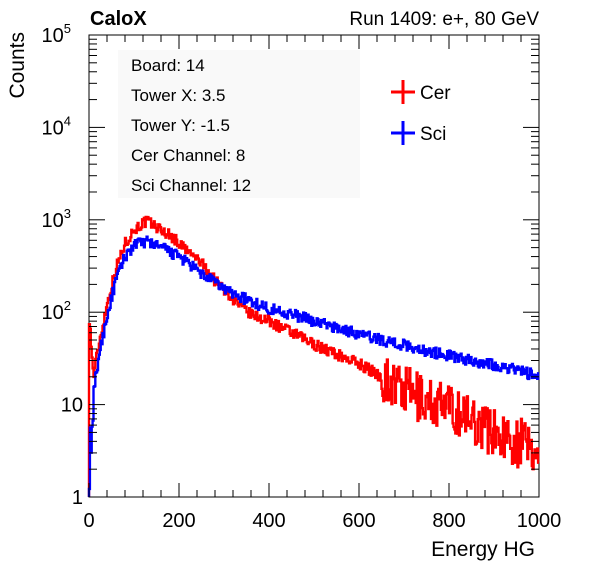 The image size is (596, 572). What do you see at coordinates (56, 311) in the screenshot?
I see `y-tick-label: 10²` at bounding box center [56, 311].